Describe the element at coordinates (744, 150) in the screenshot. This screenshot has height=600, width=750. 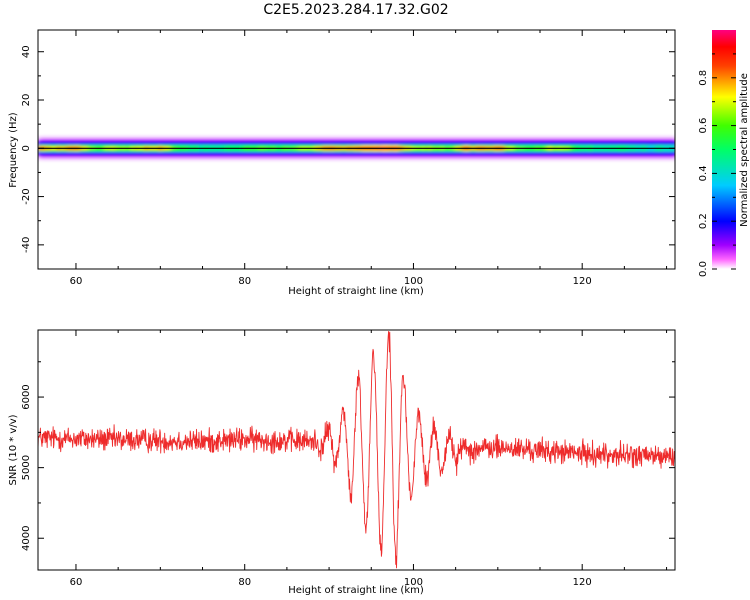
I see `colorbar-label: Normalized spectral amplitude` at that location.